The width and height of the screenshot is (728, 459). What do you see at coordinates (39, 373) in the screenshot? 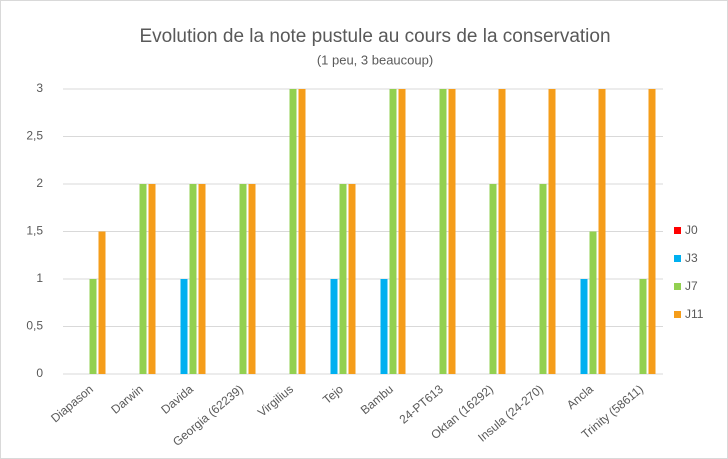
I see `y-tick-label: 0` at bounding box center [39, 373].